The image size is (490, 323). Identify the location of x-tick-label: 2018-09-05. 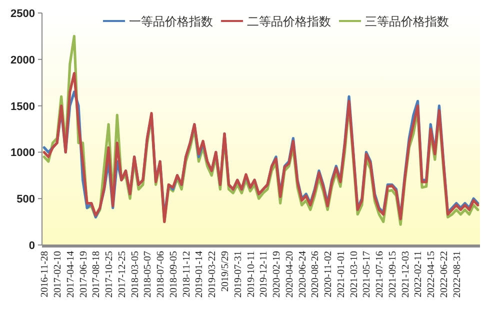
(174, 274).